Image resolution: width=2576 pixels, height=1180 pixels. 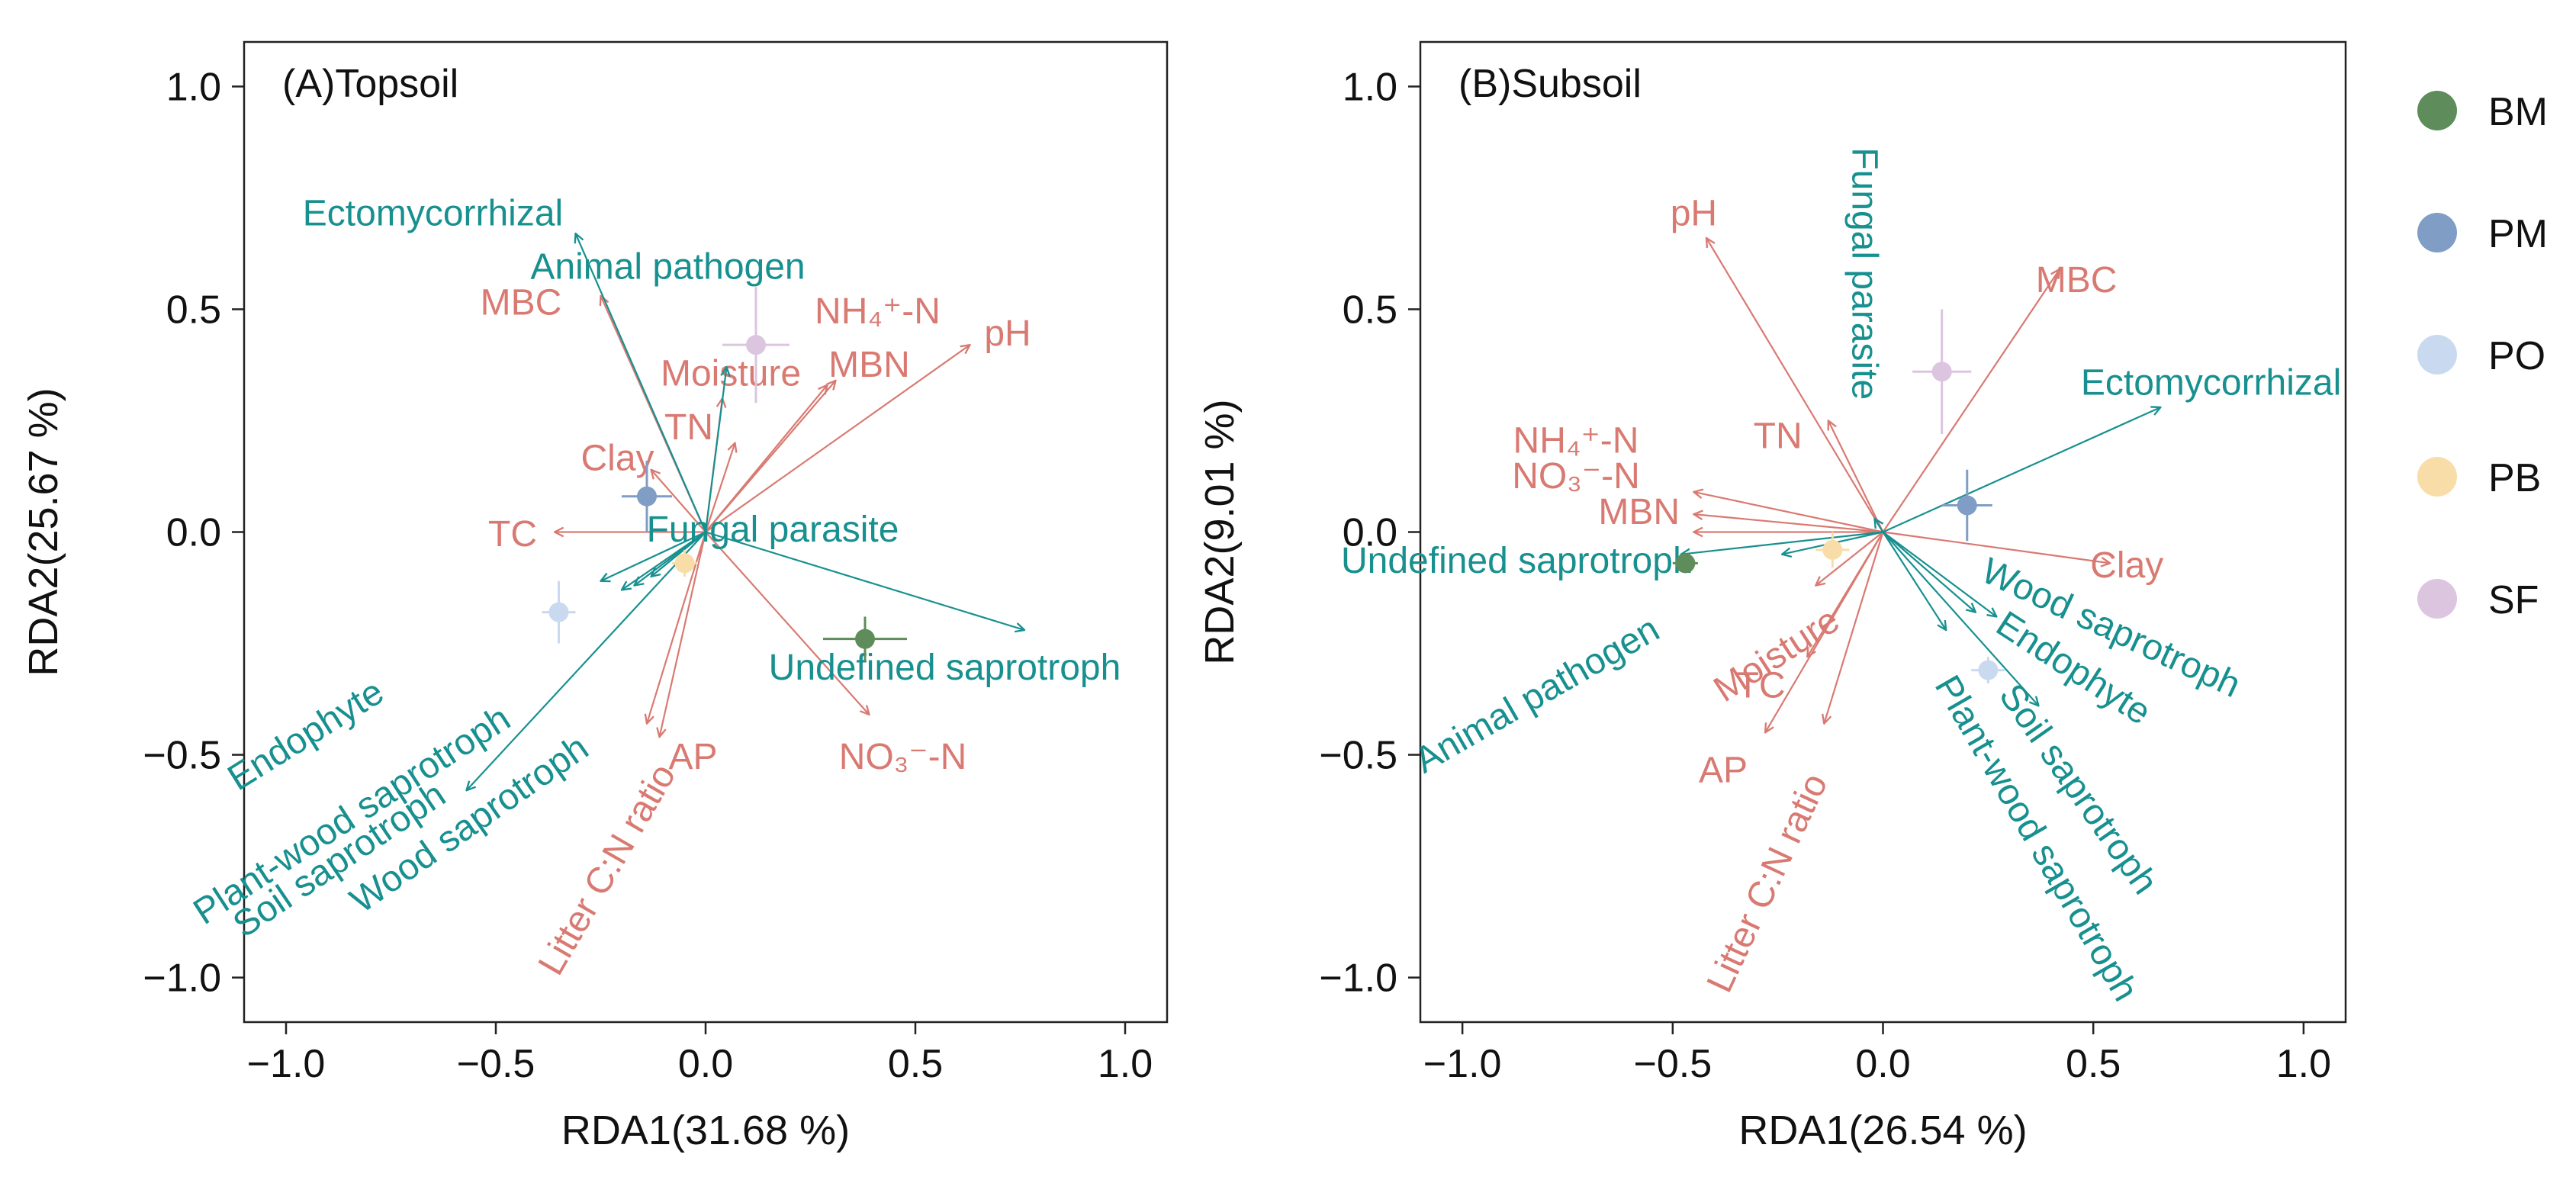 I want to click on topsoil-env-label-ap: AP, so click(x=692, y=757).